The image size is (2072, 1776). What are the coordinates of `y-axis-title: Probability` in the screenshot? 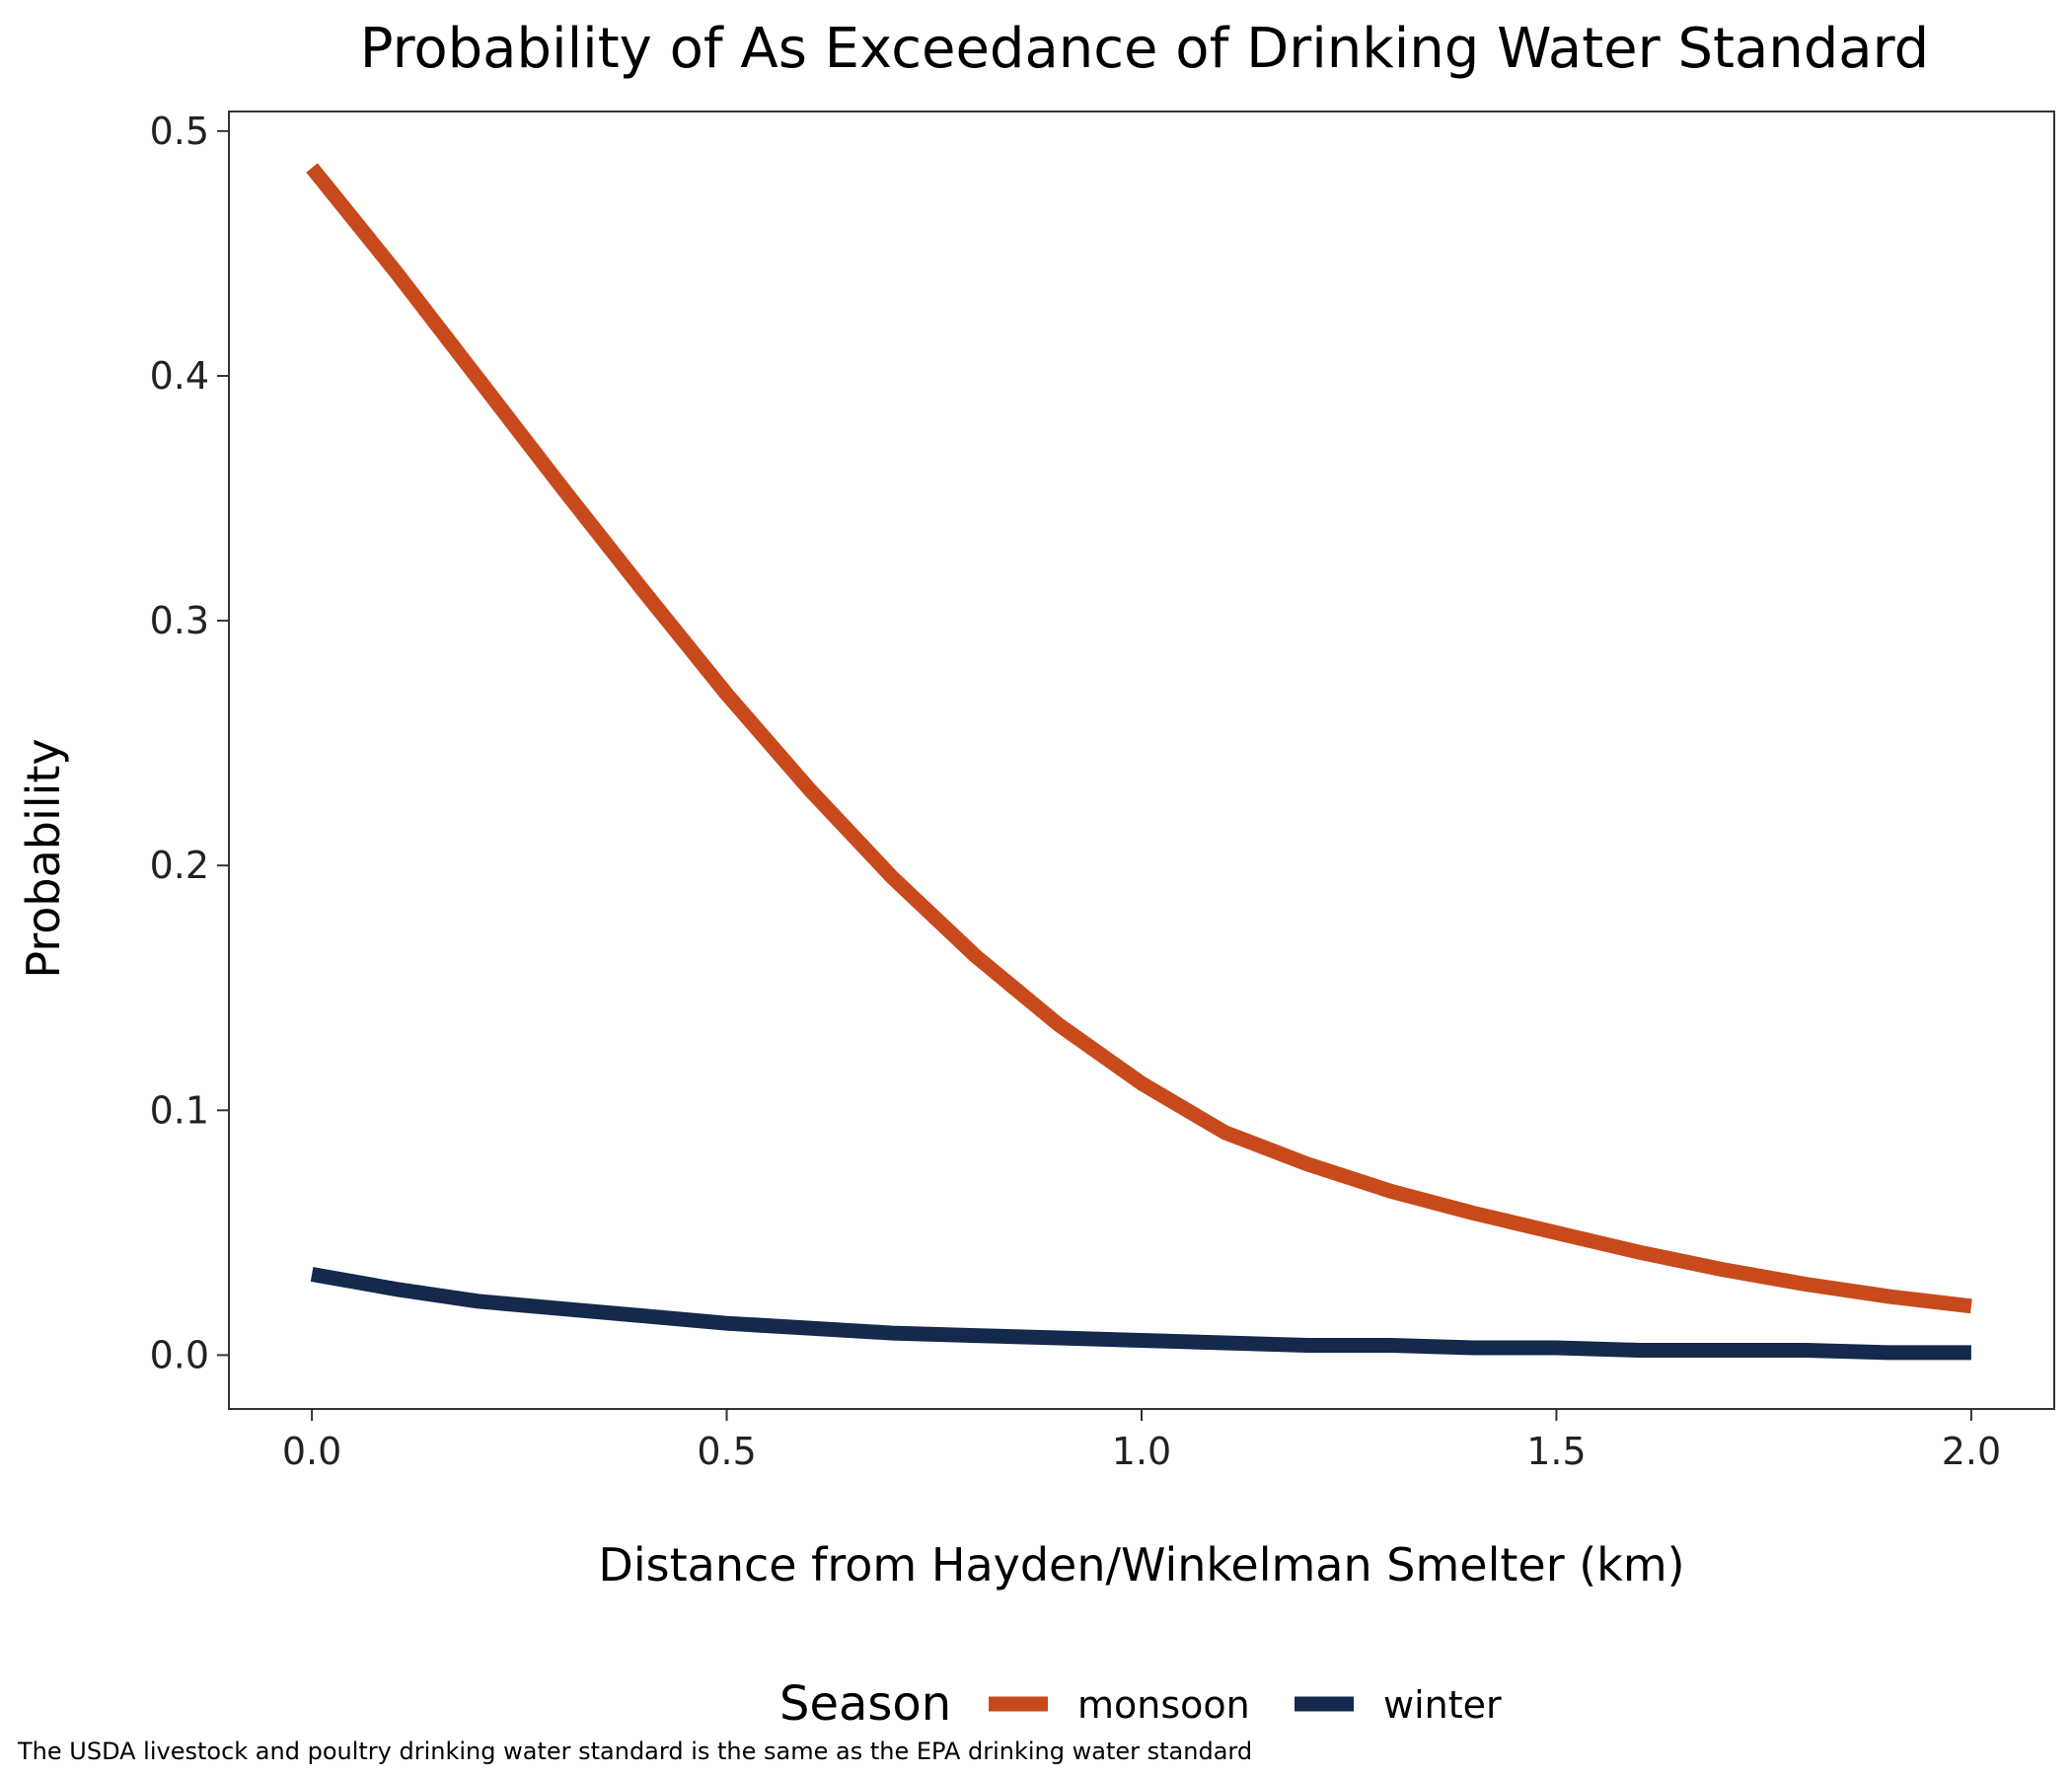 It's located at (43, 858).